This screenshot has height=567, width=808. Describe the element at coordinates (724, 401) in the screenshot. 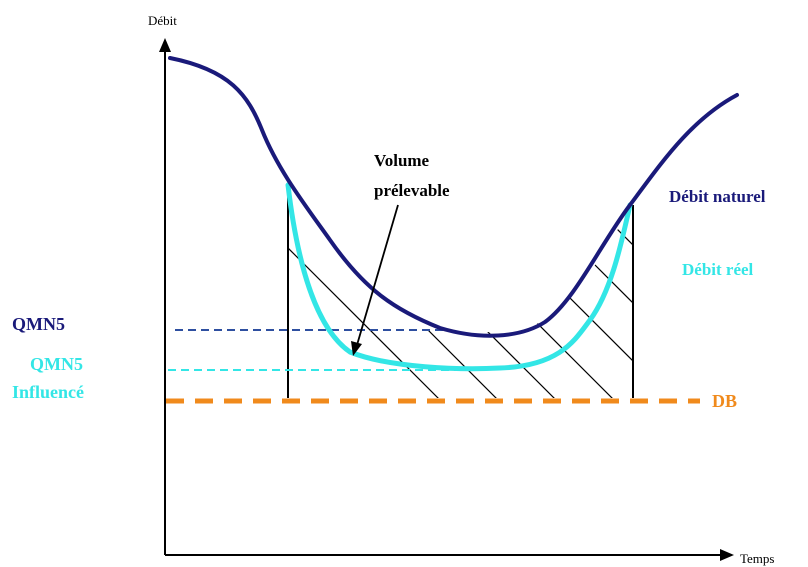

I see `db-label: DB` at that location.